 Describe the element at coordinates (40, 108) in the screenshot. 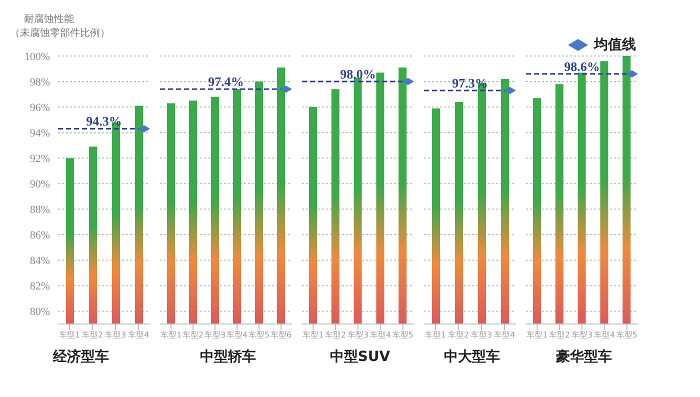

I see `y-tick-label: 96%` at that location.